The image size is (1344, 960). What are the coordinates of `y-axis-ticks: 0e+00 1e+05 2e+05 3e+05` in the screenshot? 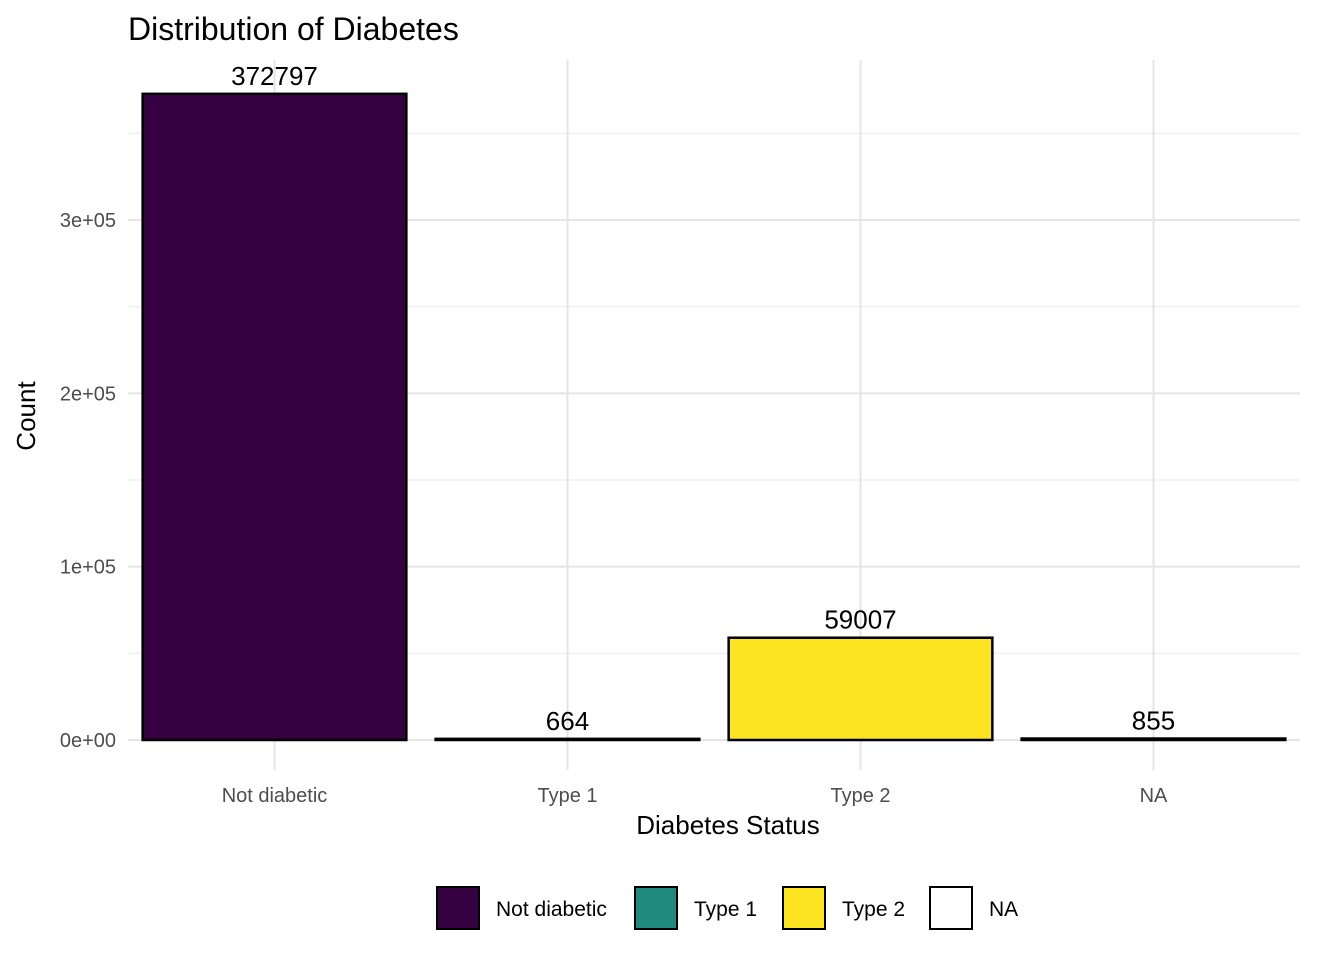 It's located at (88, 481).